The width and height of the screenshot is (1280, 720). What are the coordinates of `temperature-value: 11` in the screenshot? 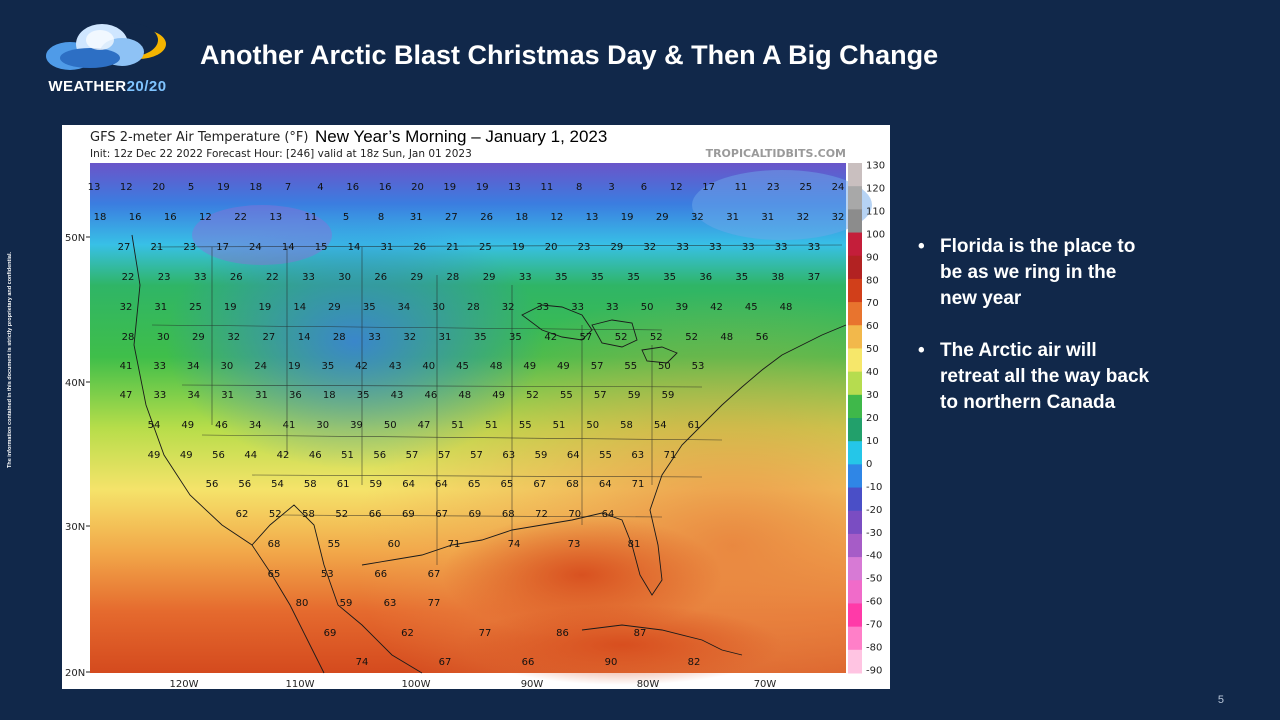 It's located at (311, 217).